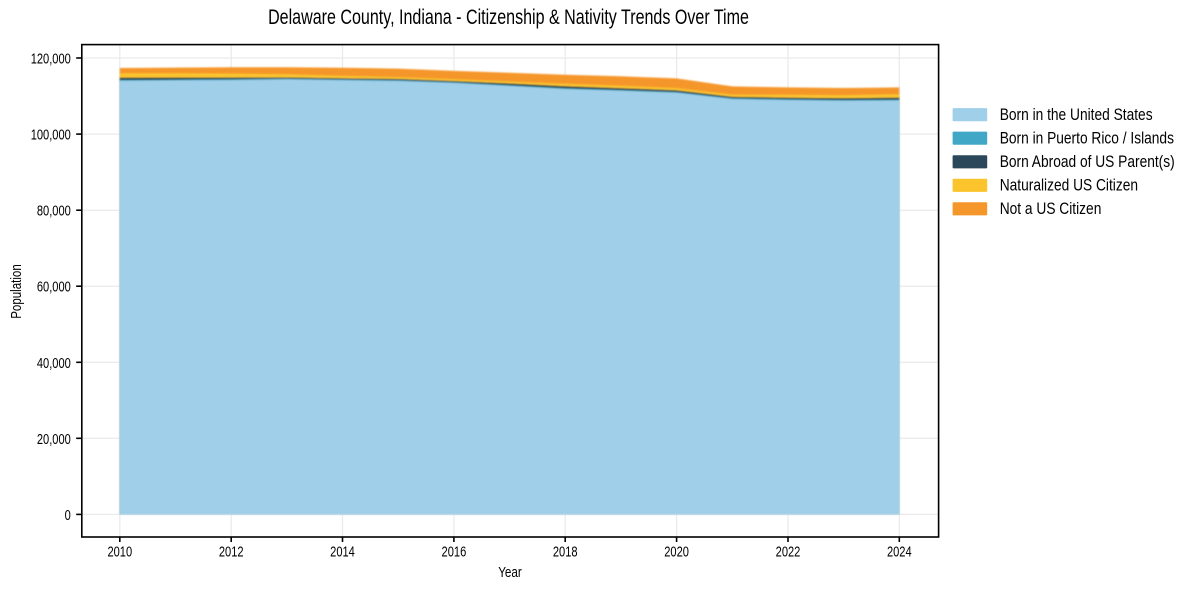  What do you see at coordinates (1051, 209) in the screenshot?
I see `svg-text: Not a US Citizen` at bounding box center [1051, 209].